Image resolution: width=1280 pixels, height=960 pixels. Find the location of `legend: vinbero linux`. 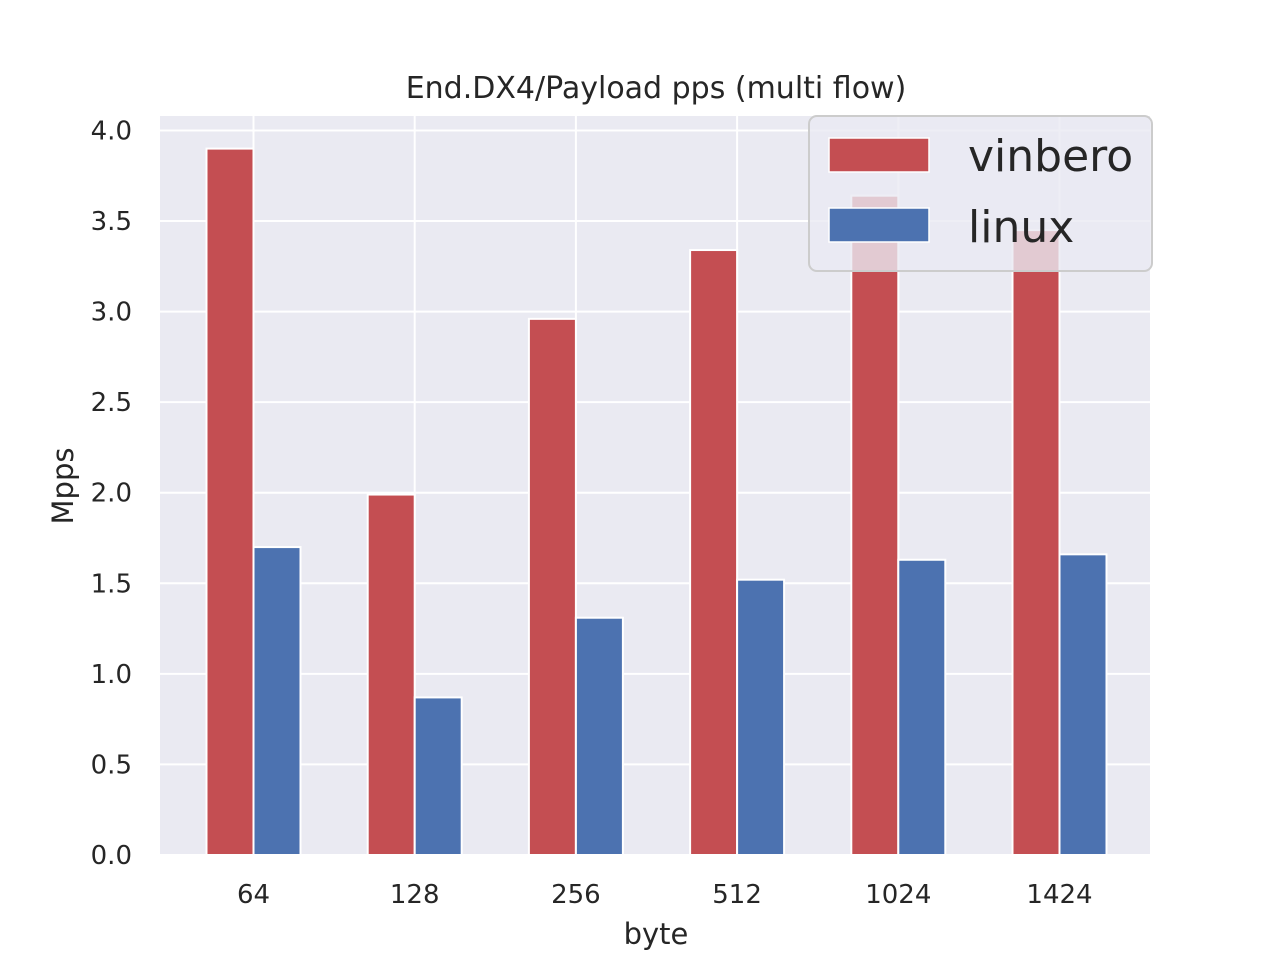

legend: vinbero linux is located at coordinates (980, 193).